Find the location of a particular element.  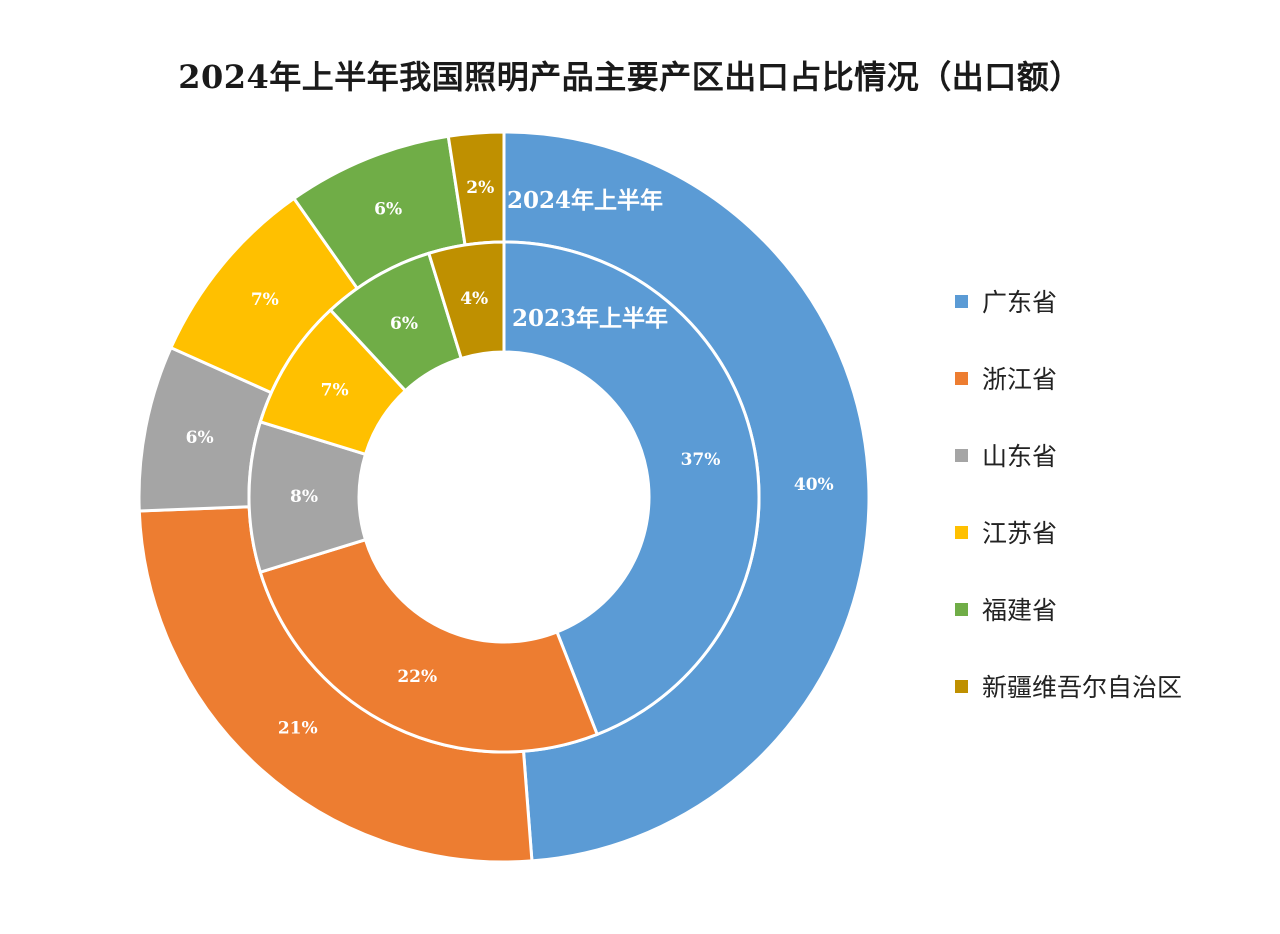

legend-label: 广东省 is located at coordinates (1020, 302).